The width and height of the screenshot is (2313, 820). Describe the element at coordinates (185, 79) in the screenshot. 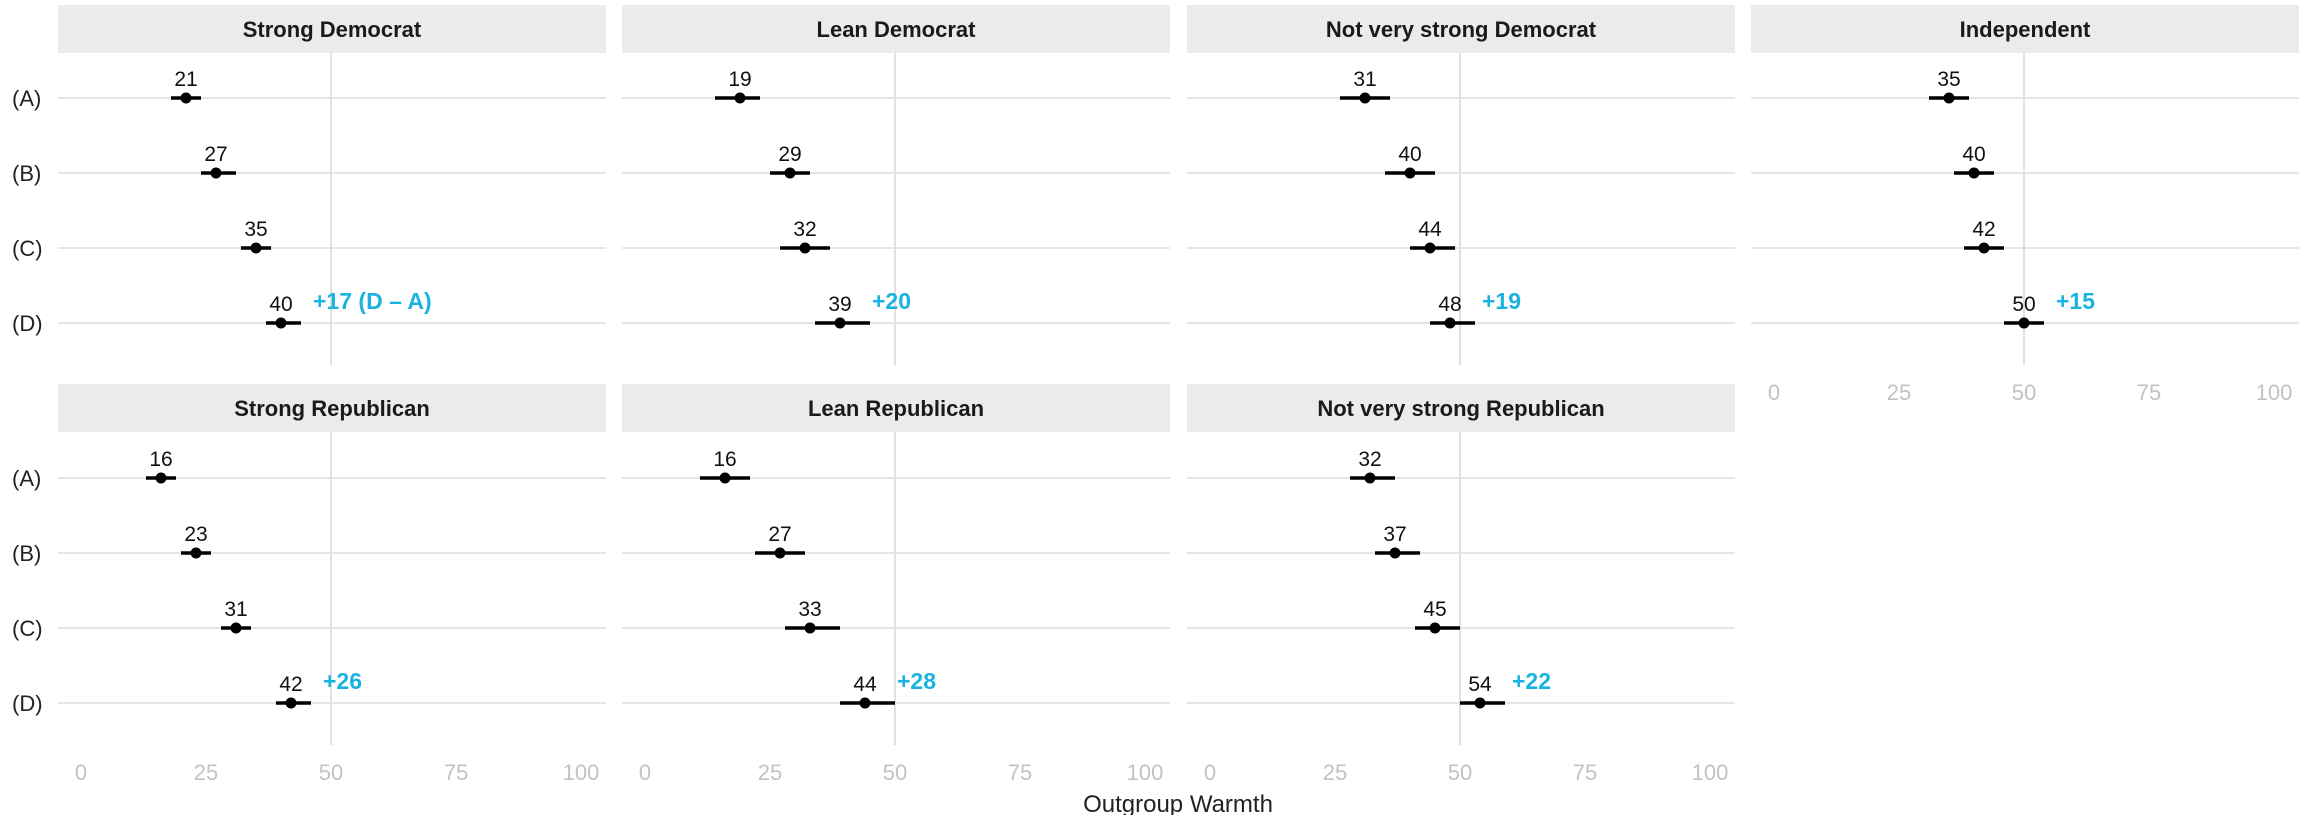

I see `value-label: 21` at that location.